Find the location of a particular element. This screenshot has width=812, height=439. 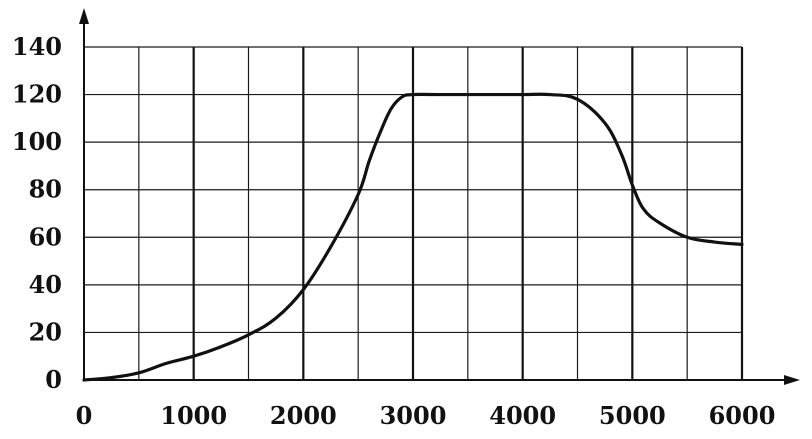

x-axis-arrow is located at coordinates (792, 380).